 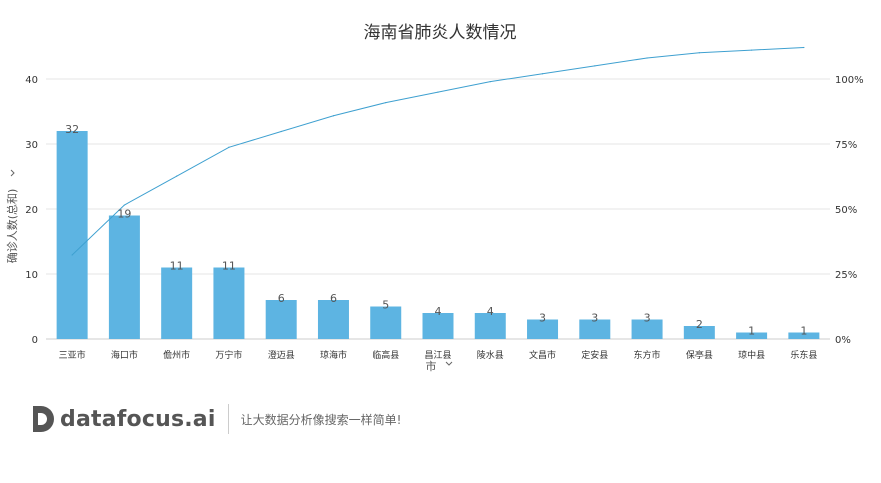 I want to click on bar-value-label: 5, so click(x=385, y=305).